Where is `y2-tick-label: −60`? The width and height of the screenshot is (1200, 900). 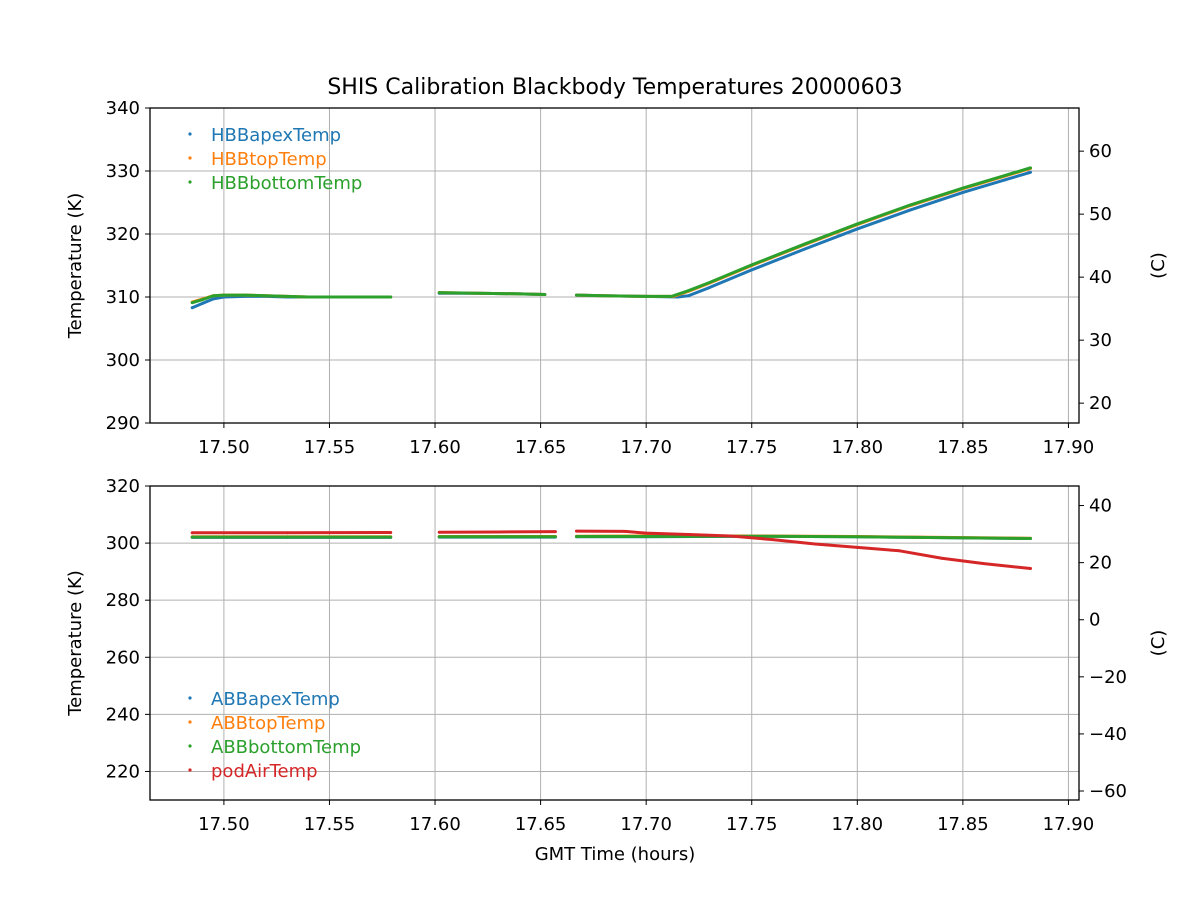 y2-tick-label: −60 is located at coordinates (1108, 791).